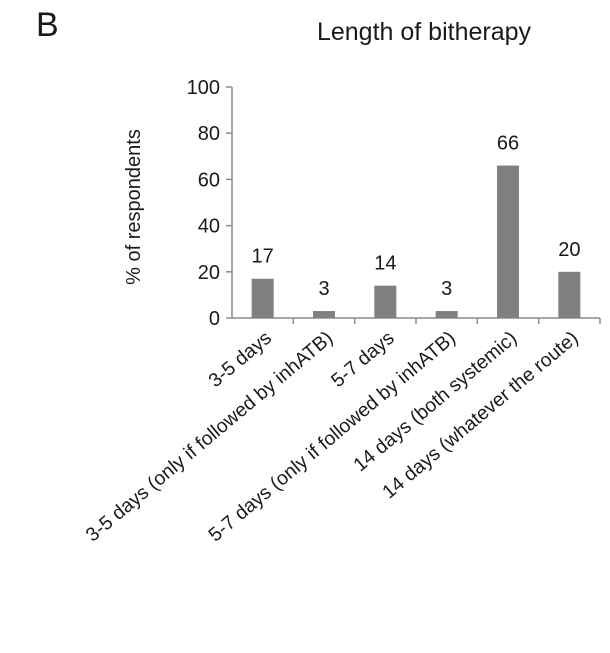 The image size is (610, 653). What do you see at coordinates (214, 319) in the screenshot?
I see `y-tick-label: 0` at bounding box center [214, 319].